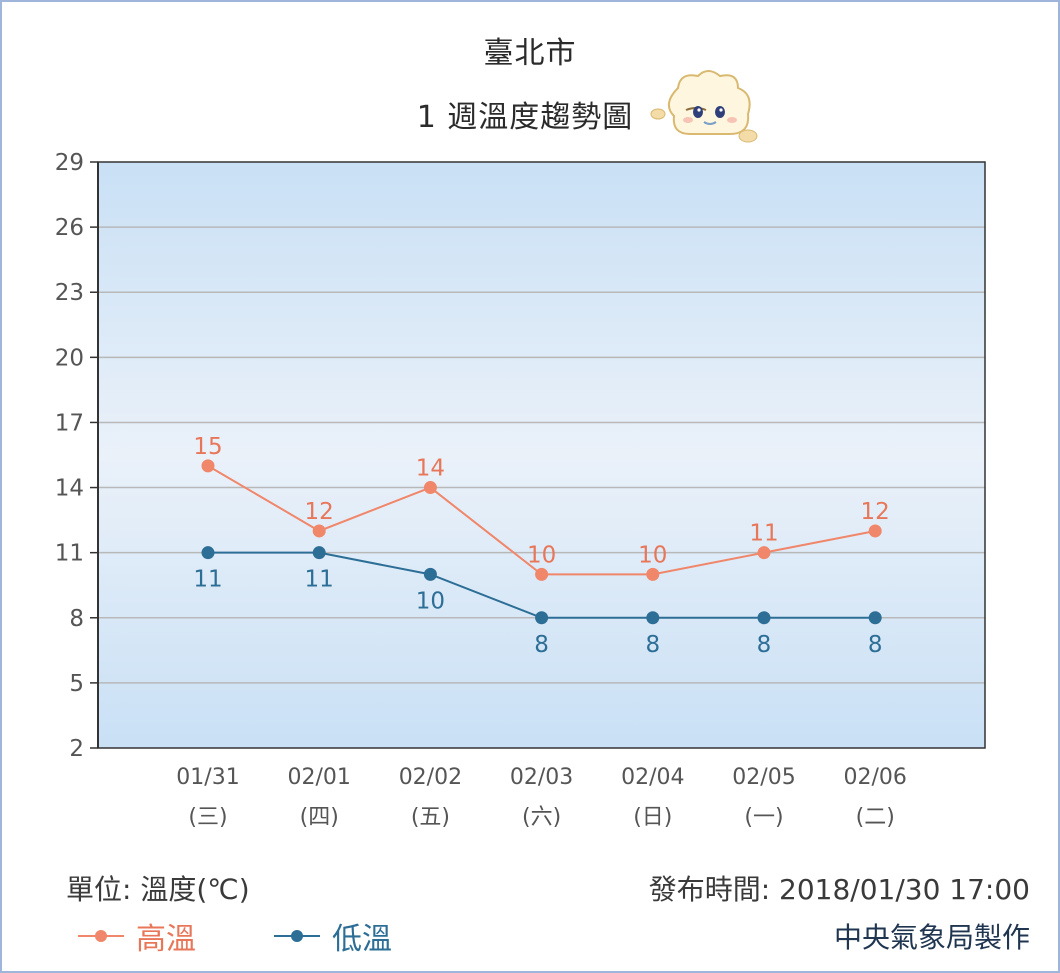 This screenshot has height=973, width=1060. I want to click on x-tick-sublabel-5: (一), so click(763, 817).